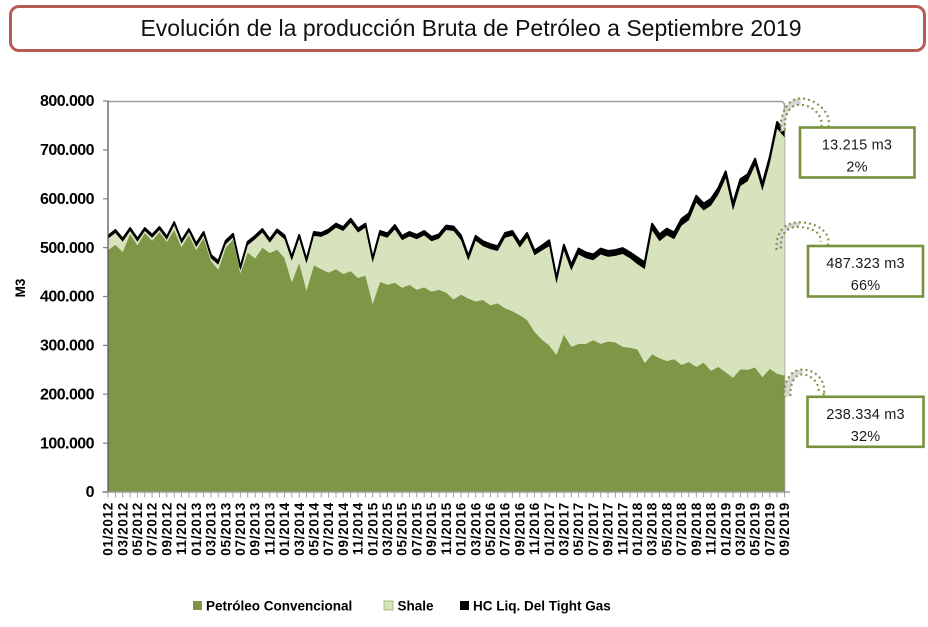 This screenshot has width=928, height=627. I want to click on svg-text: 05/2017, so click(578, 529).